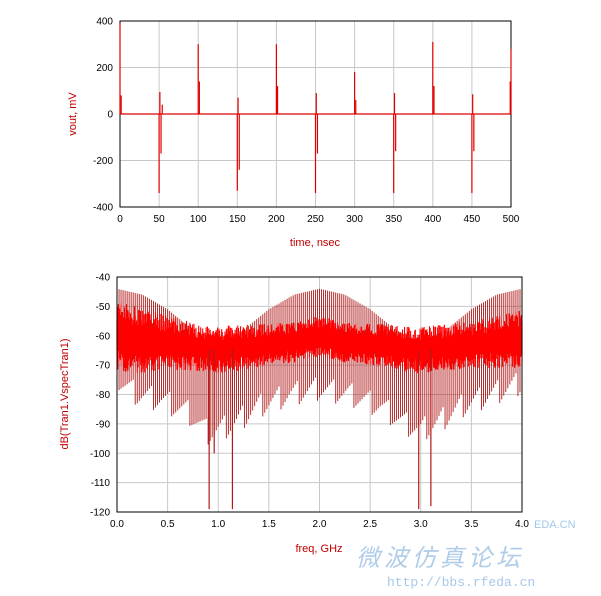 The height and width of the screenshot is (596, 601). I want to click on top-x-ticks: 0 50 100 150 200 250 300 350 400 450 500, so click(318, 219).